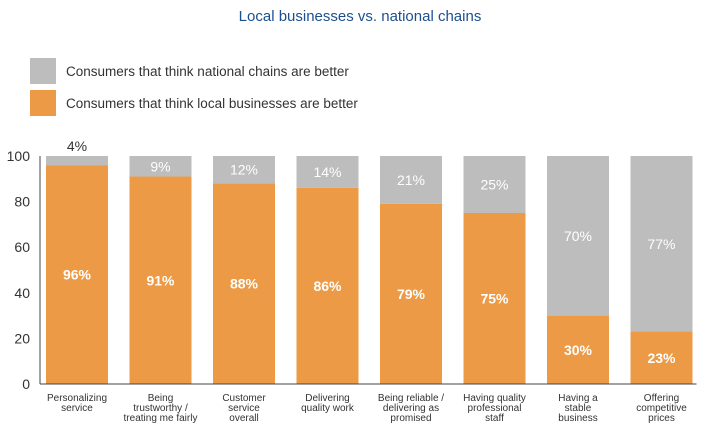  I want to click on data-label-national: 70%, so click(578, 236).